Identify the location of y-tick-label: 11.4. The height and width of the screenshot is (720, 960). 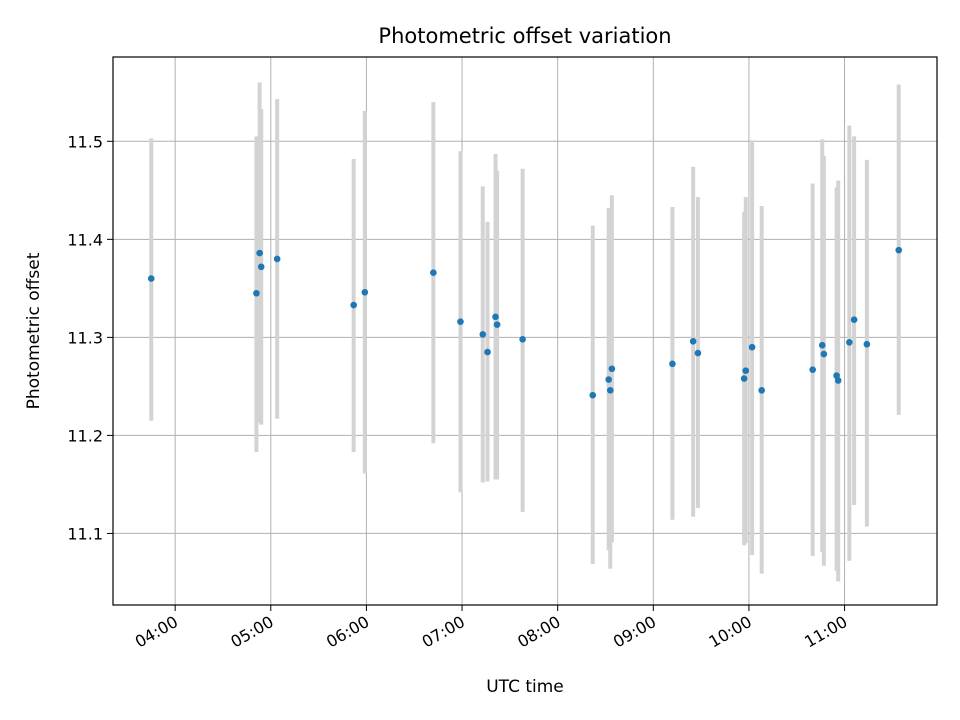
(85, 239).